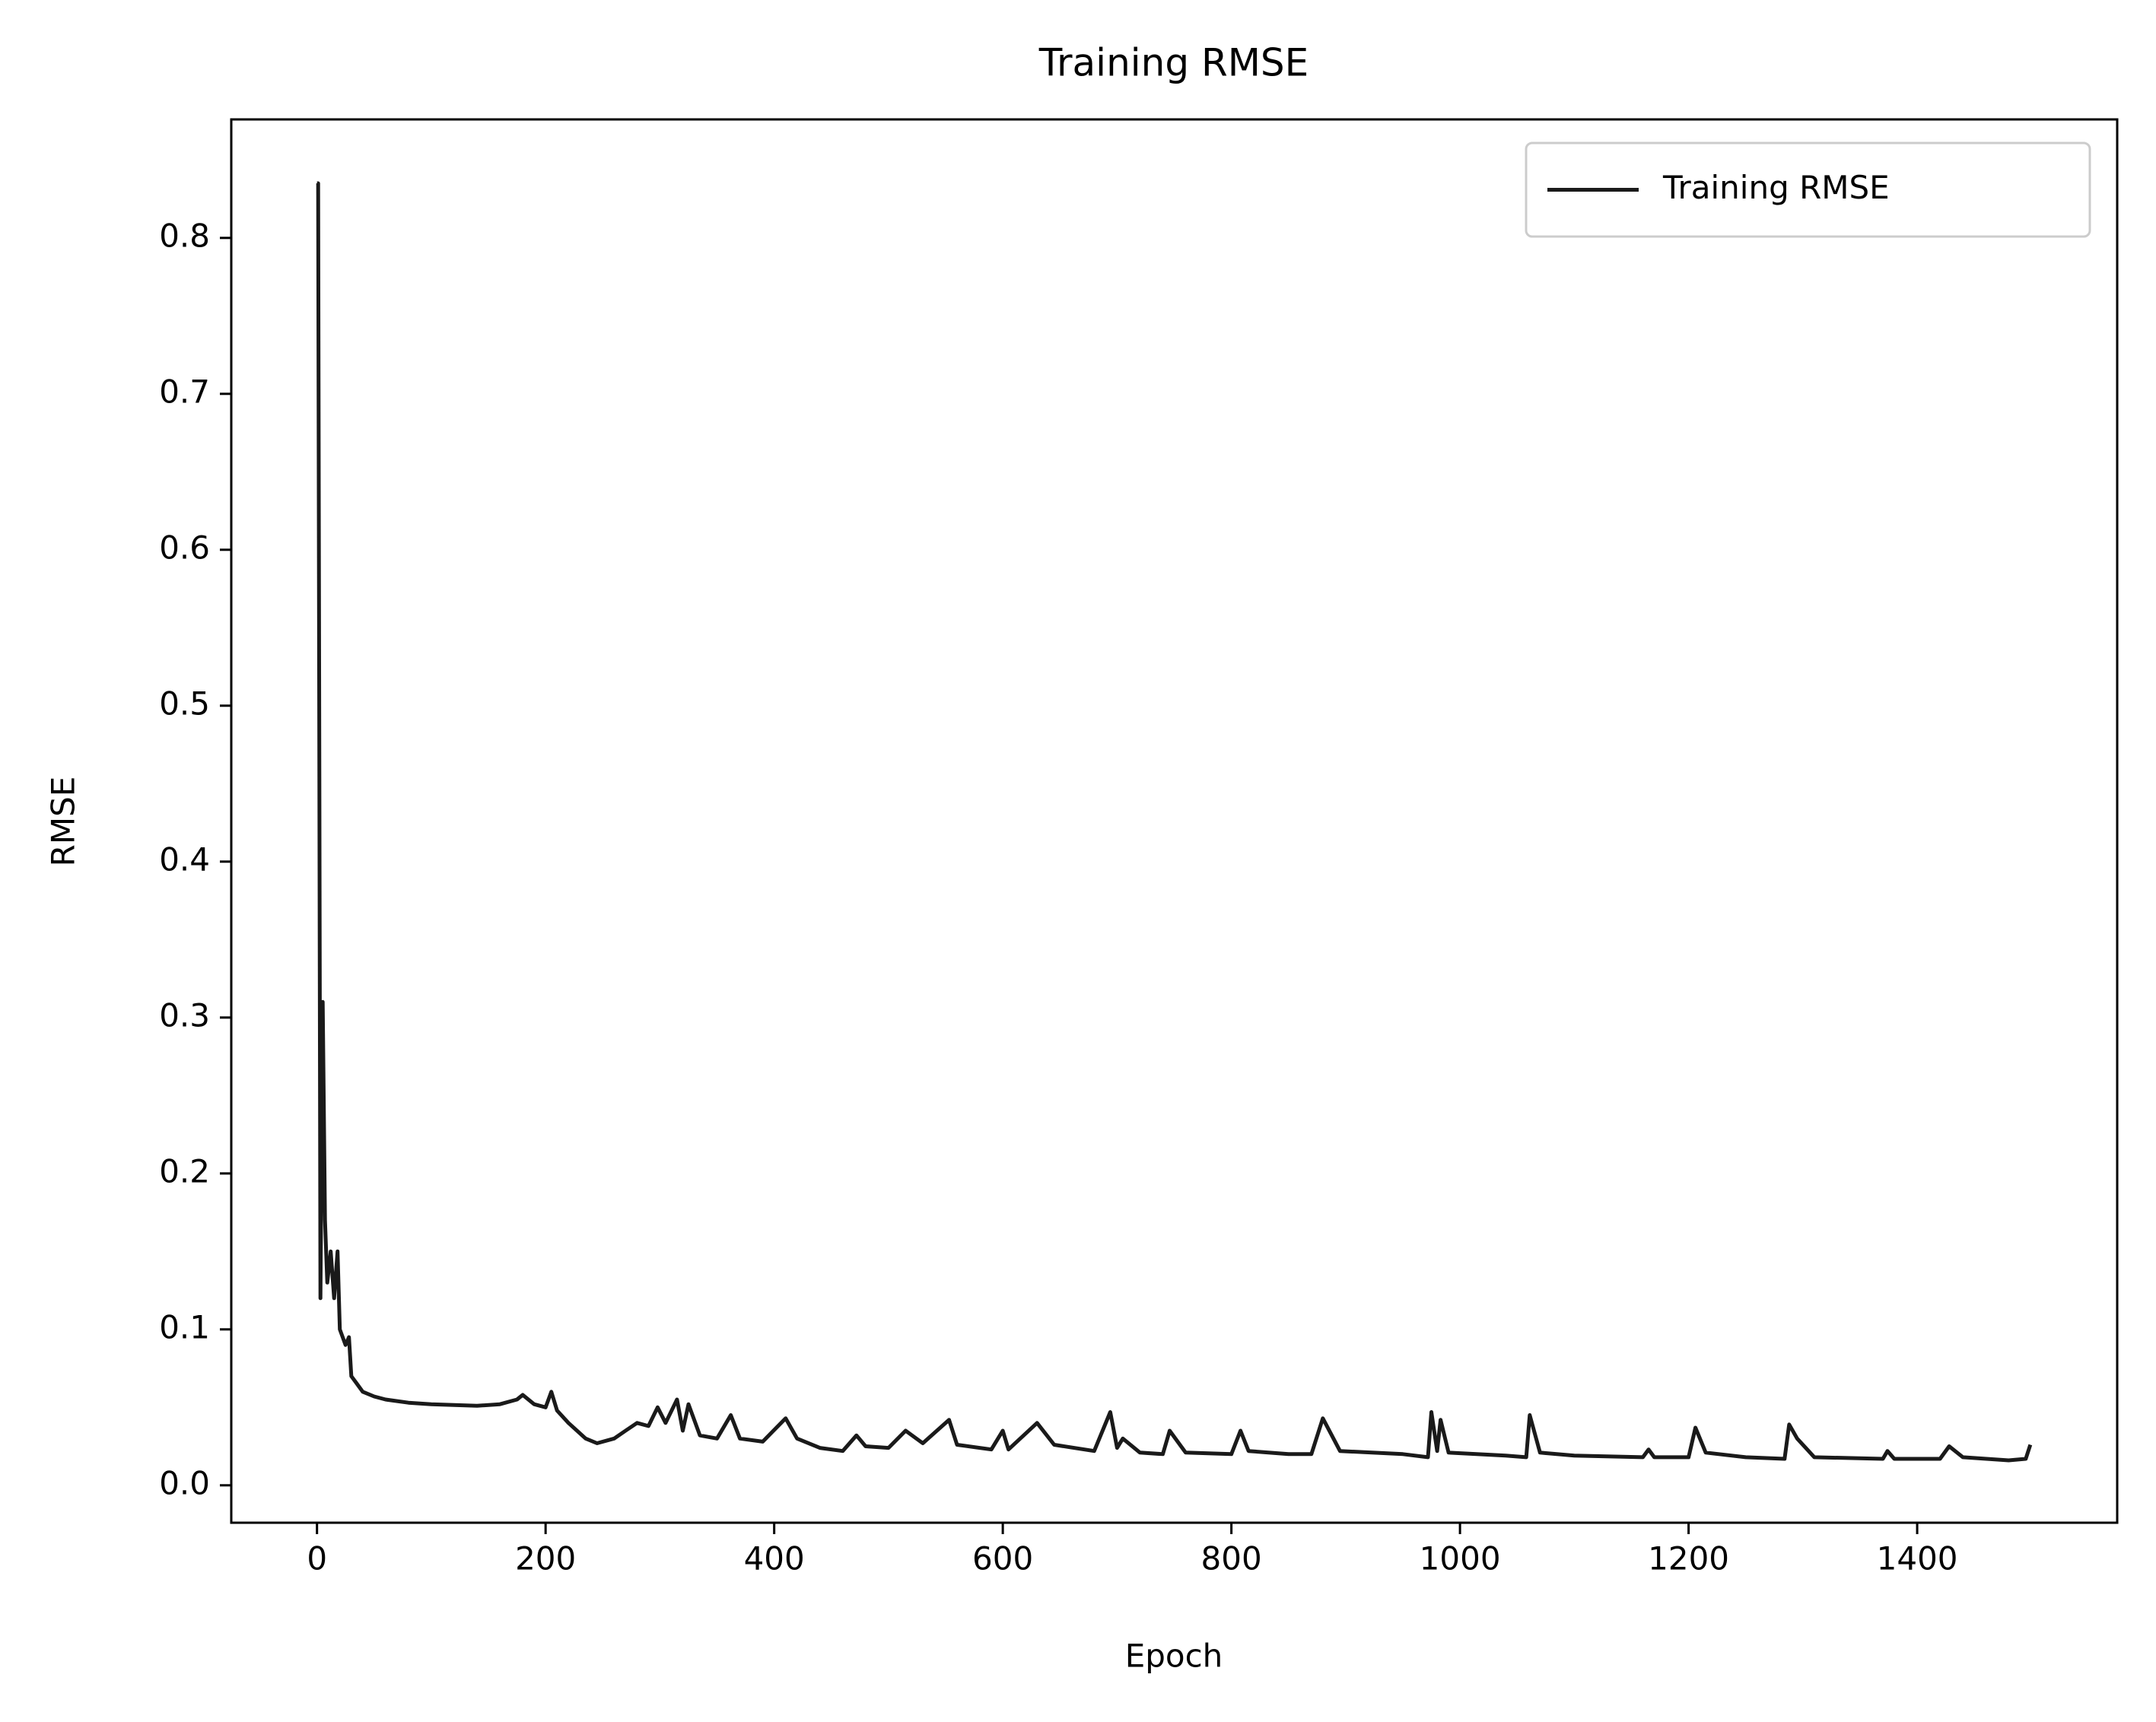 This screenshot has width=2156, height=1722. I want to click on x-tick-label: 1000, so click(1461, 1558).